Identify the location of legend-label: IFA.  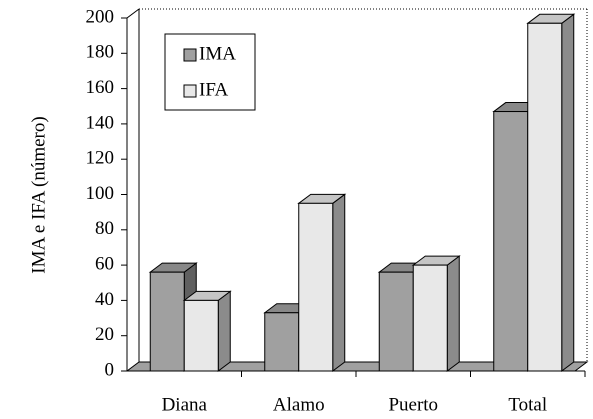
(213, 89).